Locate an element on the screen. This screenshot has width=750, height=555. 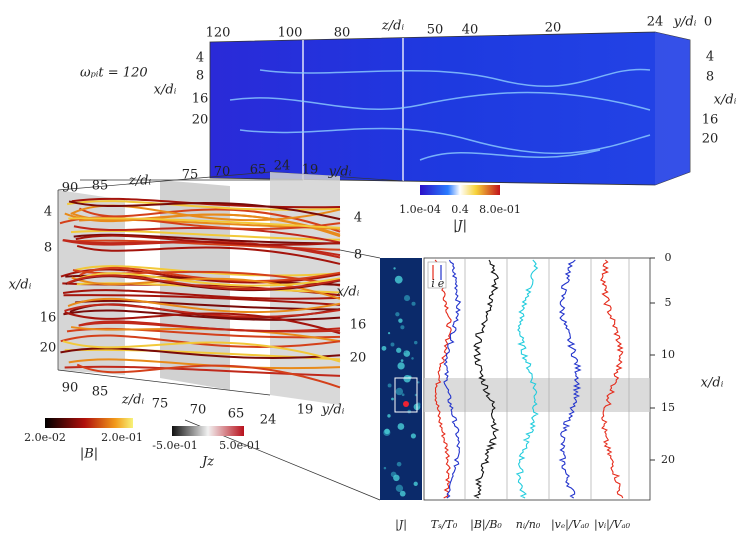
label: e is located at coordinates (441, 283).